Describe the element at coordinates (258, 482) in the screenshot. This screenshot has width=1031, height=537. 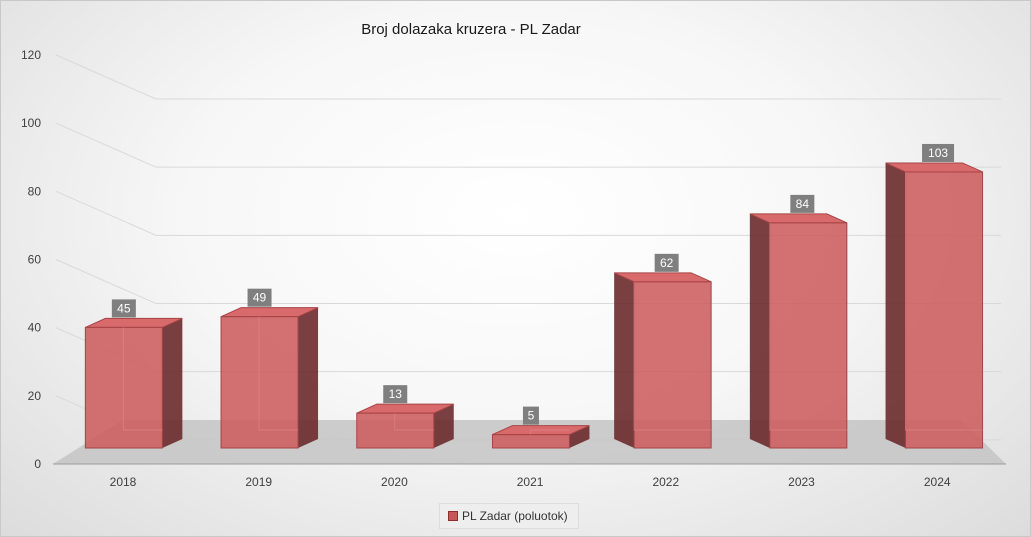
I see `x-tick-label: 2019` at that location.